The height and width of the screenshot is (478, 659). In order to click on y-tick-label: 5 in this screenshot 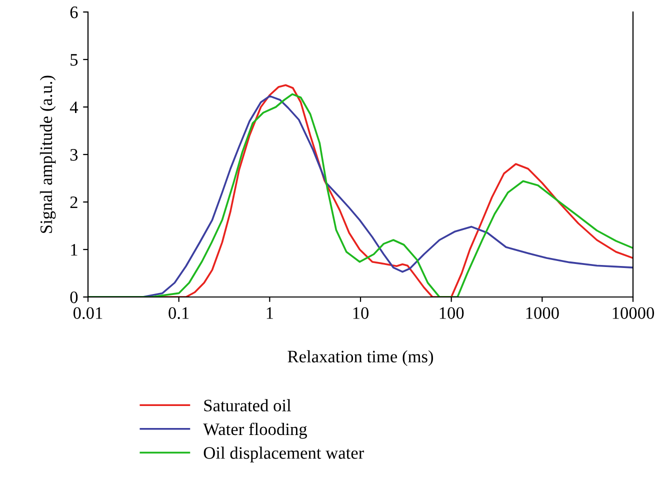, I will do `click(74, 60)`.